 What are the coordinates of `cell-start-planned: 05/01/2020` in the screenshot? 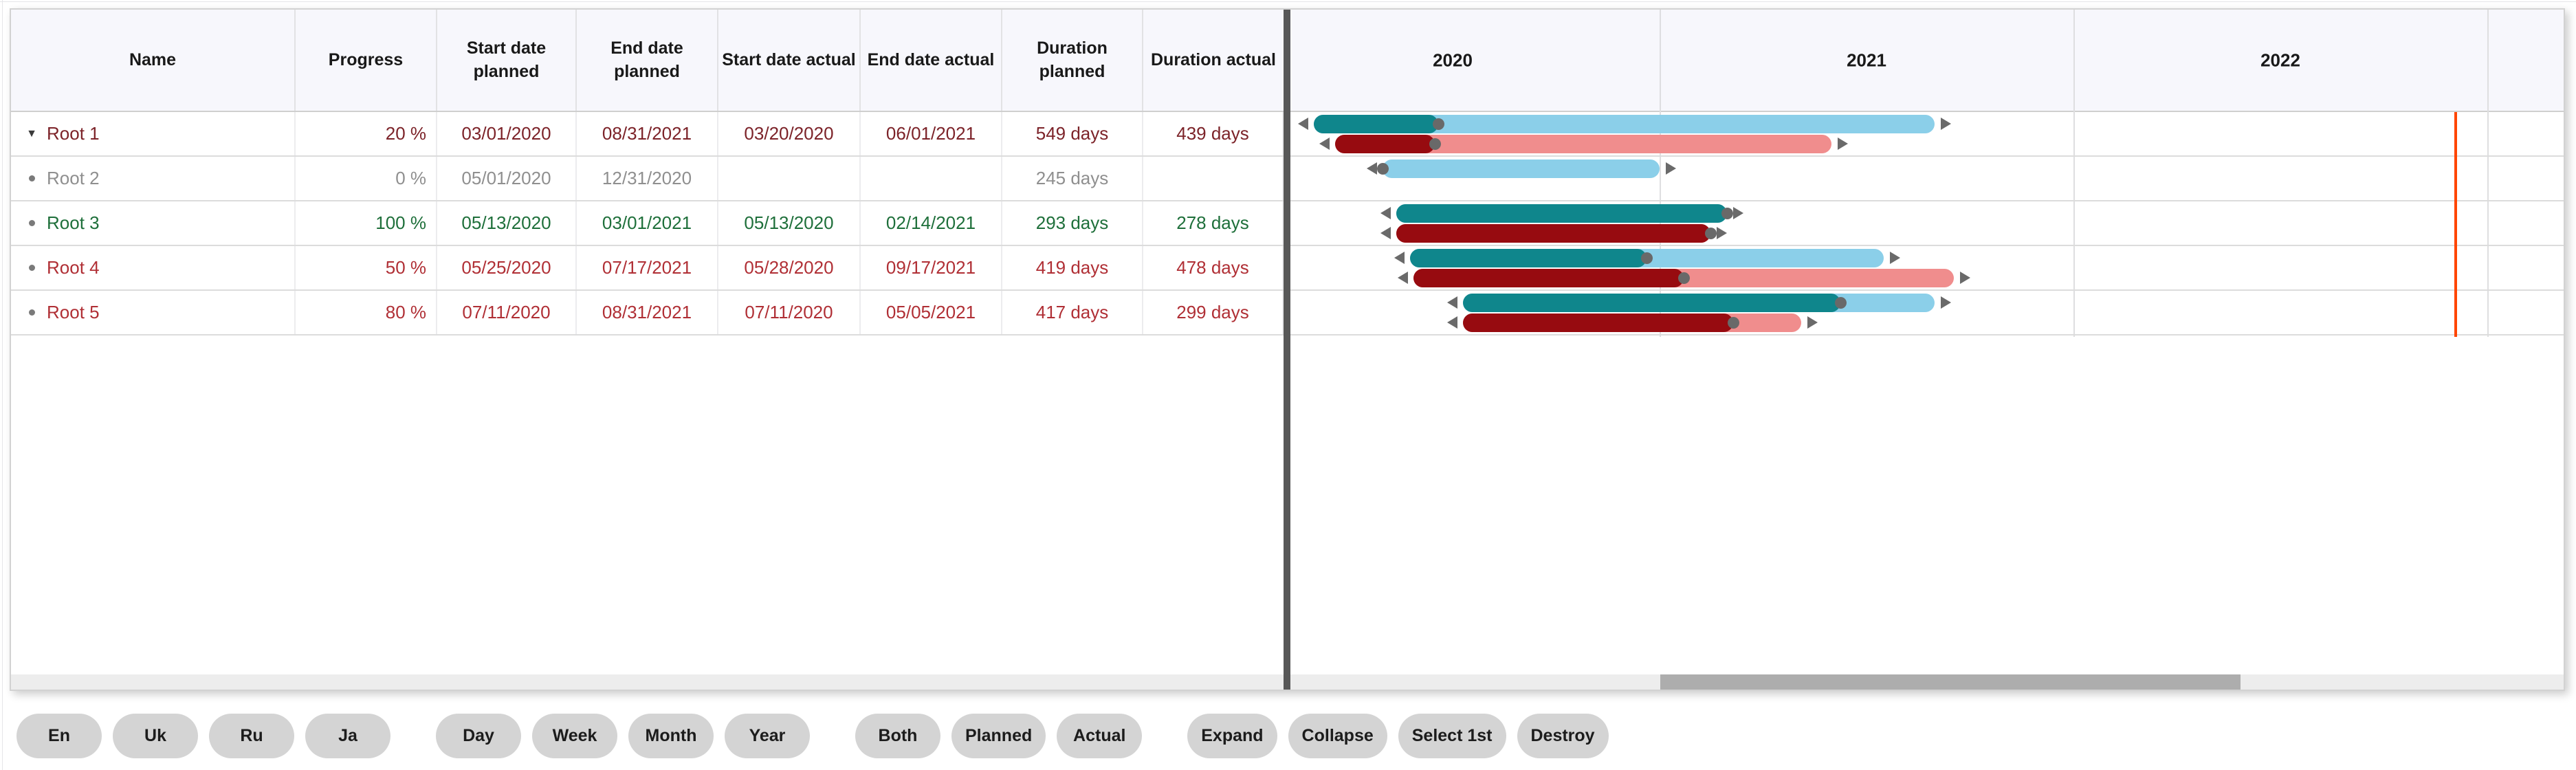 It's located at (507, 178).